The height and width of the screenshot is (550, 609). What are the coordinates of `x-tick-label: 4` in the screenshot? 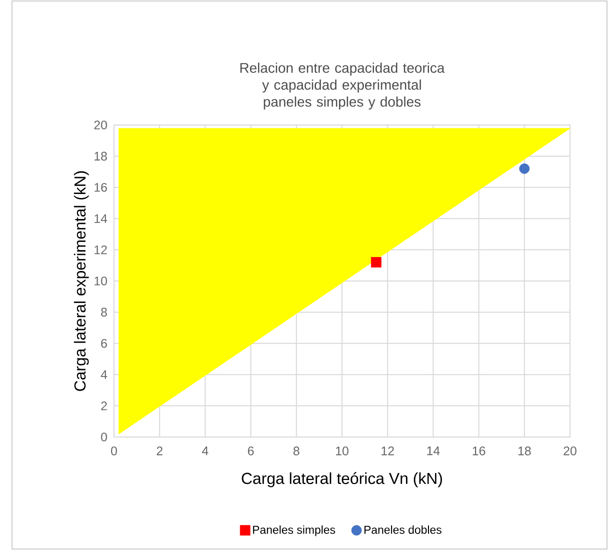 It's located at (205, 451).